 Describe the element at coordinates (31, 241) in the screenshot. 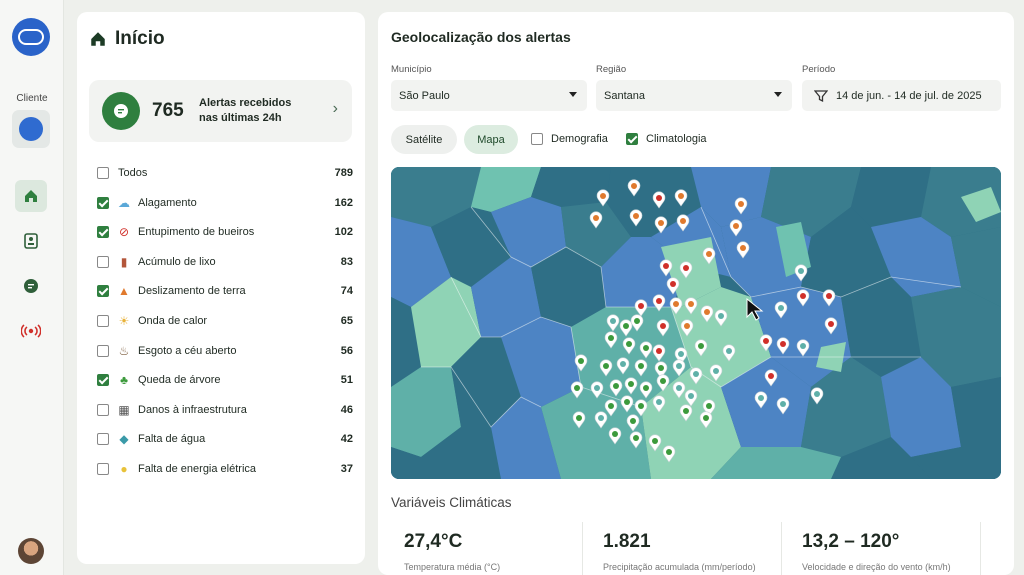

I see `nav-contacts-button` at that location.